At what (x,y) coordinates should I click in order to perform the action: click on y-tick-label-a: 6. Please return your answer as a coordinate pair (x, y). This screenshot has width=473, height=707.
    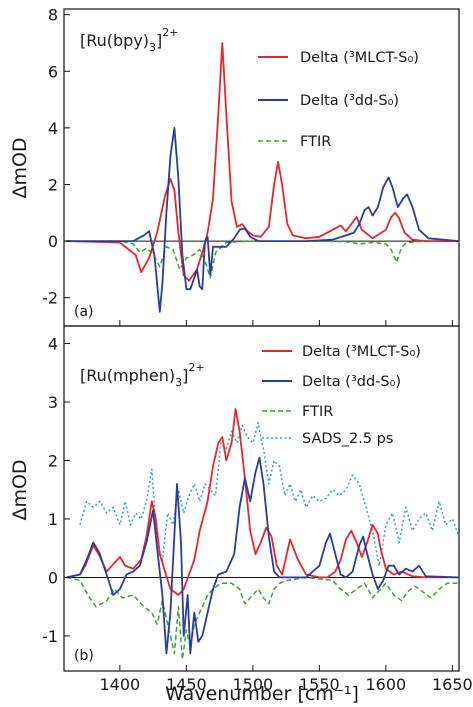
    Looking at the image, I should click on (53, 71).